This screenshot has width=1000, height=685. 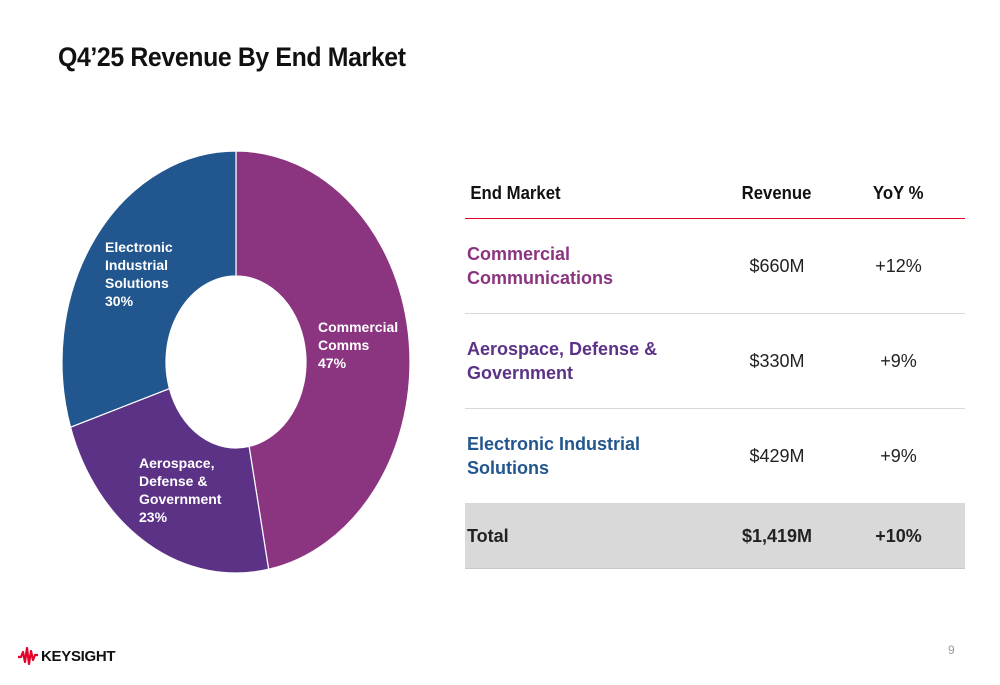 I want to click on logo-text: KEYSIGHT, so click(x=78, y=656).